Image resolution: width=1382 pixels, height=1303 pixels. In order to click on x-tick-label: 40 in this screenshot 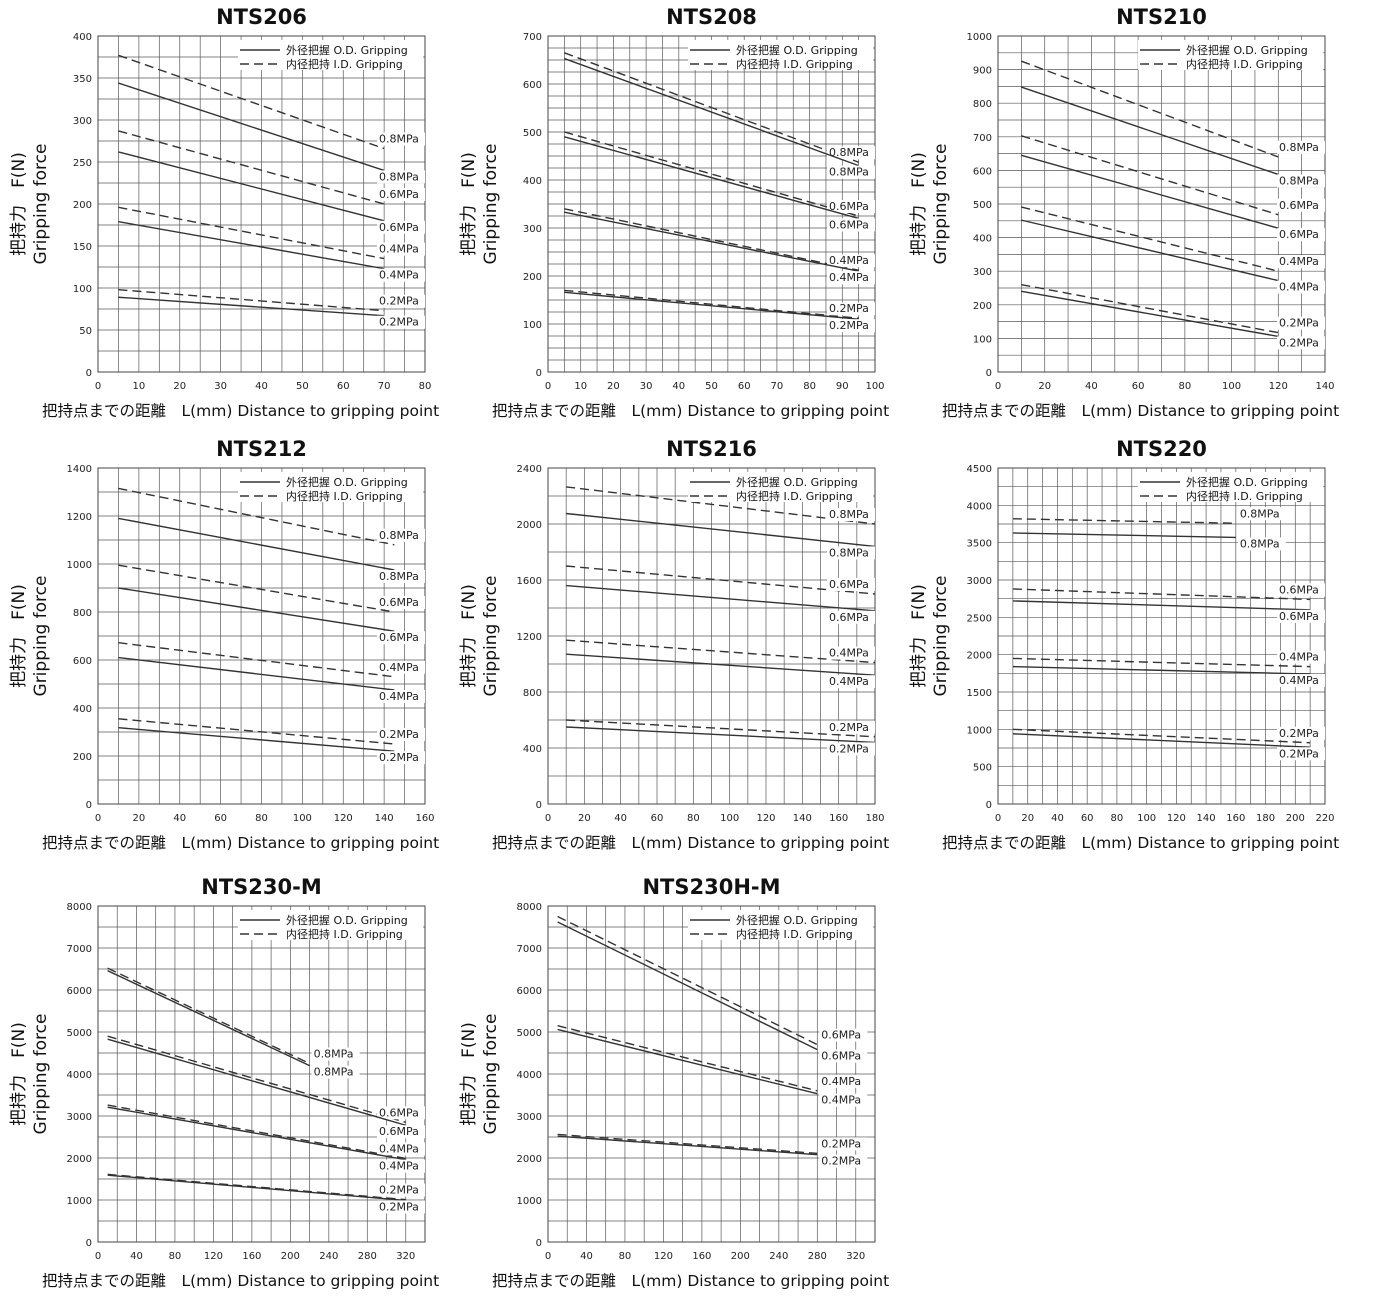, I will do `click(136, 1256)`.